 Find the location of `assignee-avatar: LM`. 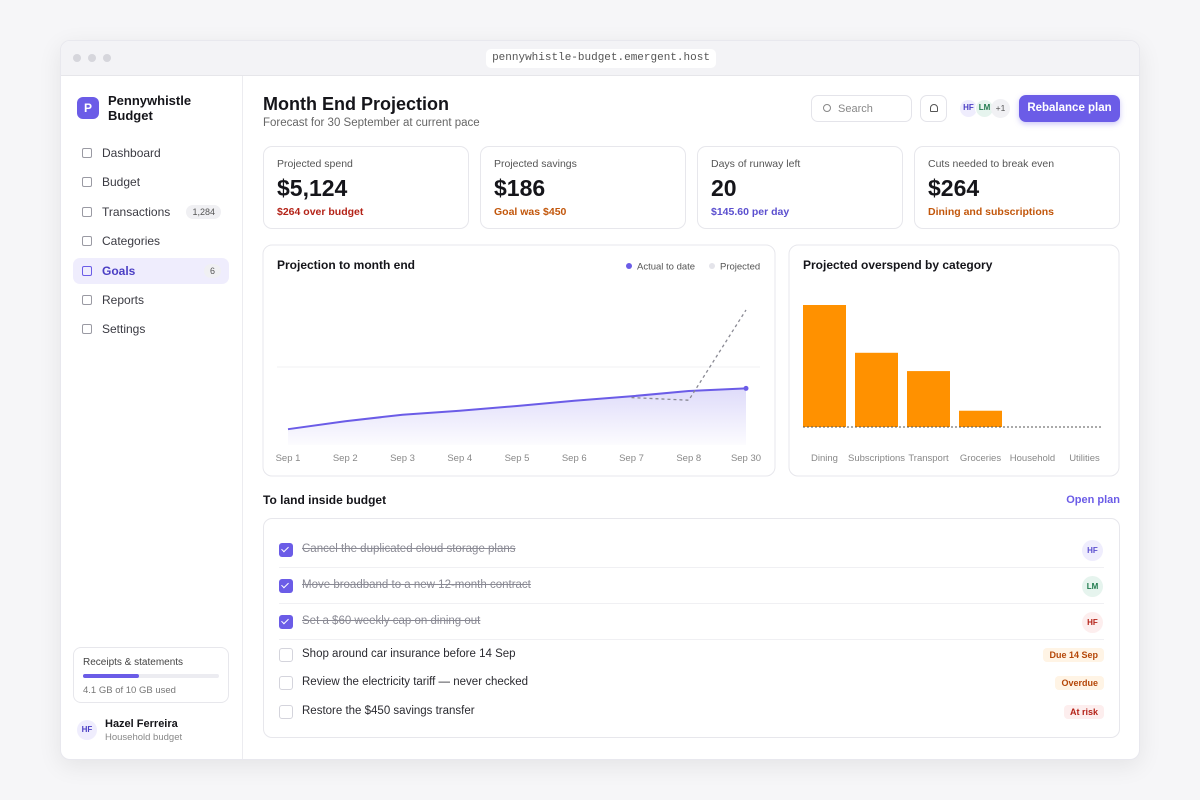

assignee-avatar: LM is located at coordinates (1092, 586).